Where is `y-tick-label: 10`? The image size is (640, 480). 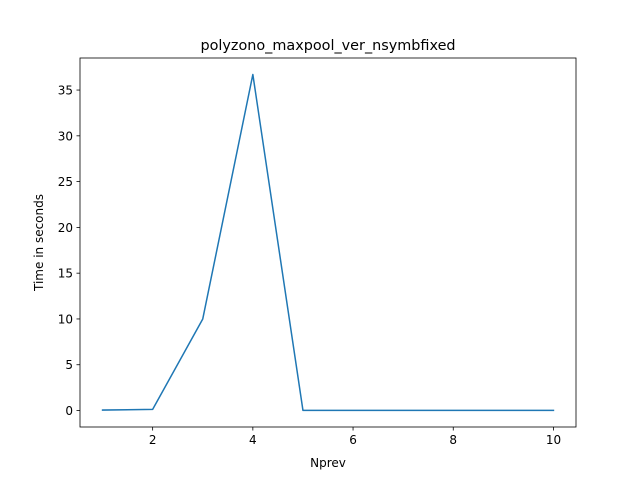 y-tick-label: 10 is located at coordinates (65, 319).